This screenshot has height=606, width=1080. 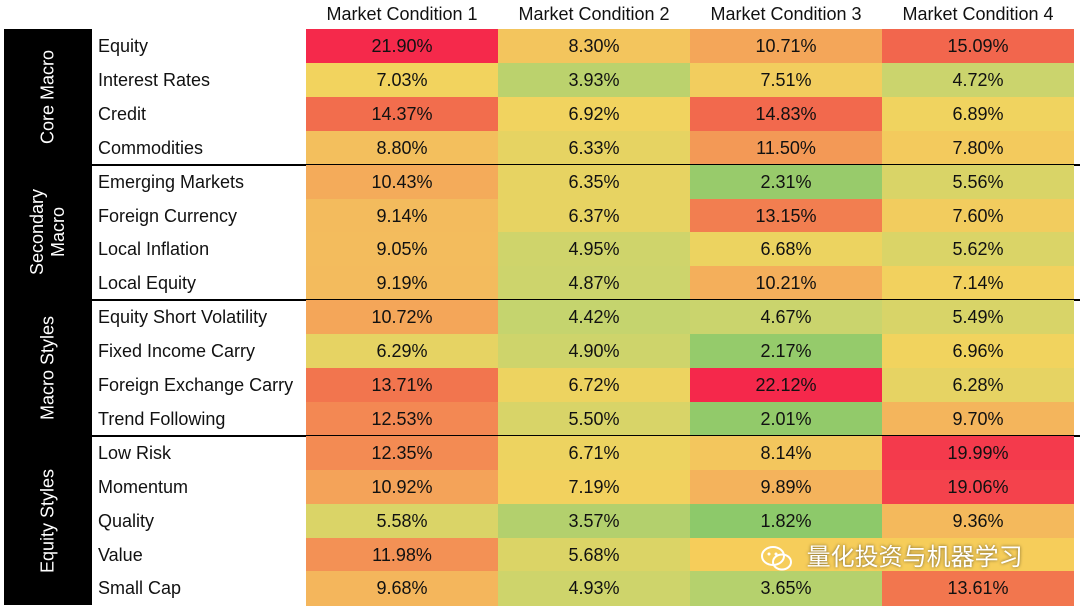 I want to click on heatmap-cell: 5.56%, so click(x=978, y=181).